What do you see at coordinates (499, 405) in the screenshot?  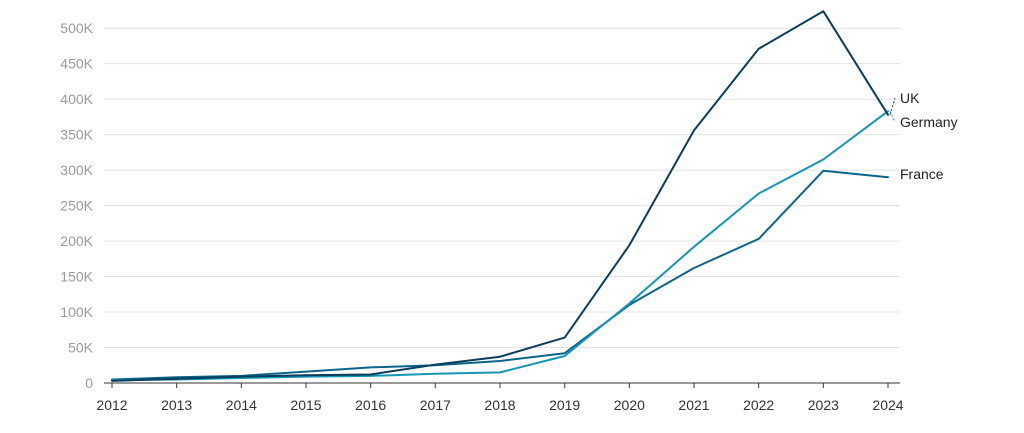 I see `x-tick-label: 2018` at bounding box center [499, 405].